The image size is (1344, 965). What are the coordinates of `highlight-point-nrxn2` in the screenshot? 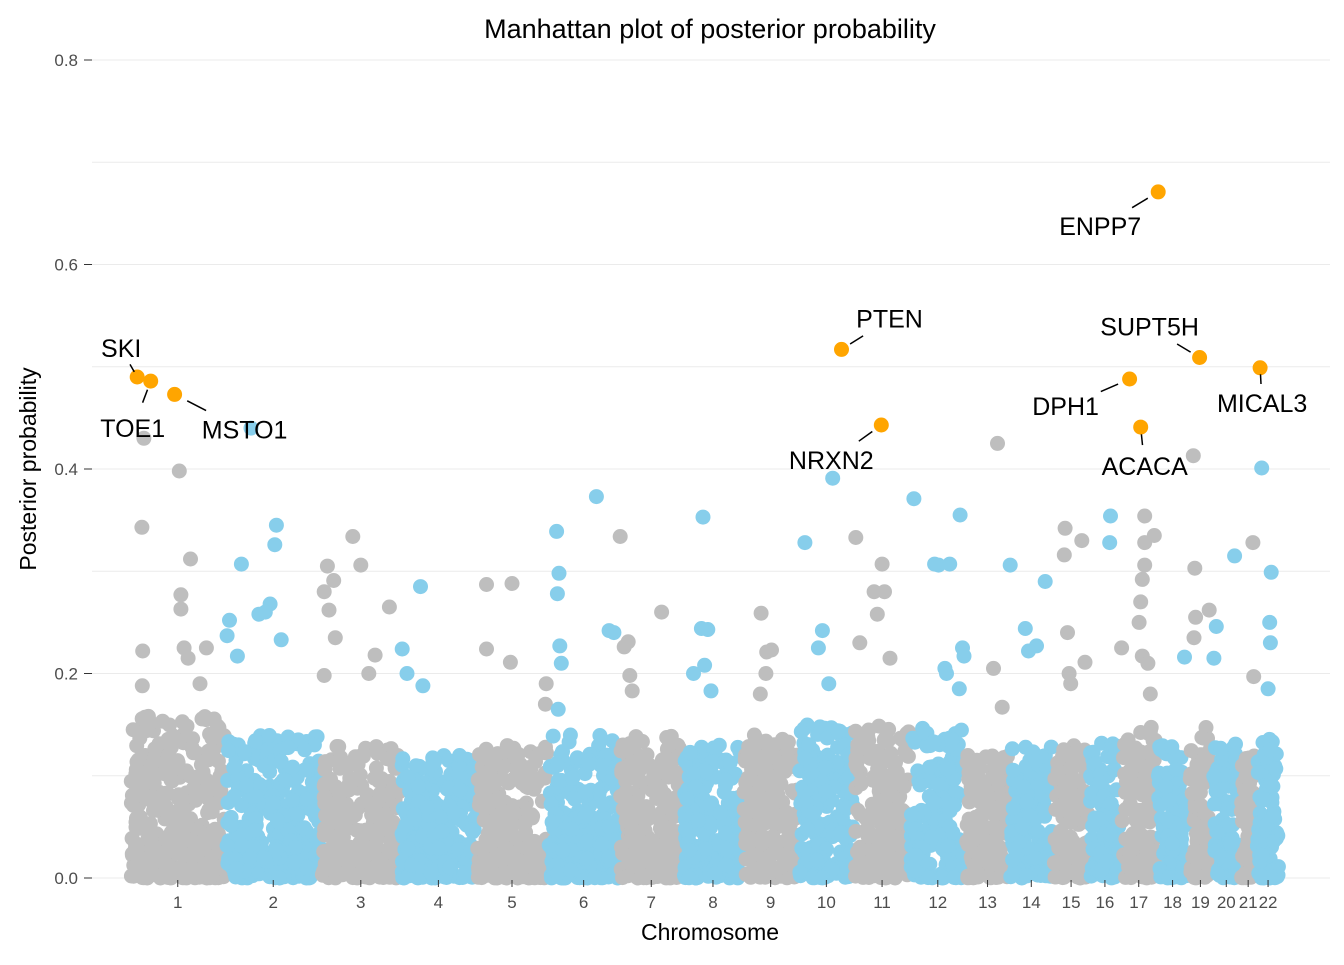 It's located at (881, 425).